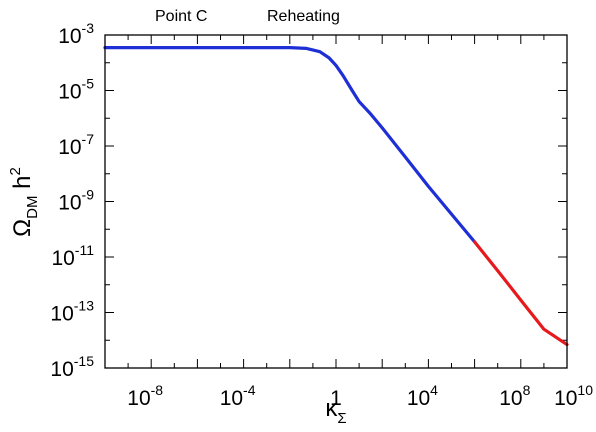  What do you see at coordinates (514, 396) in the screenshot?
I see `x-tick-label: 10⁸` at bounding box center [514, 396].